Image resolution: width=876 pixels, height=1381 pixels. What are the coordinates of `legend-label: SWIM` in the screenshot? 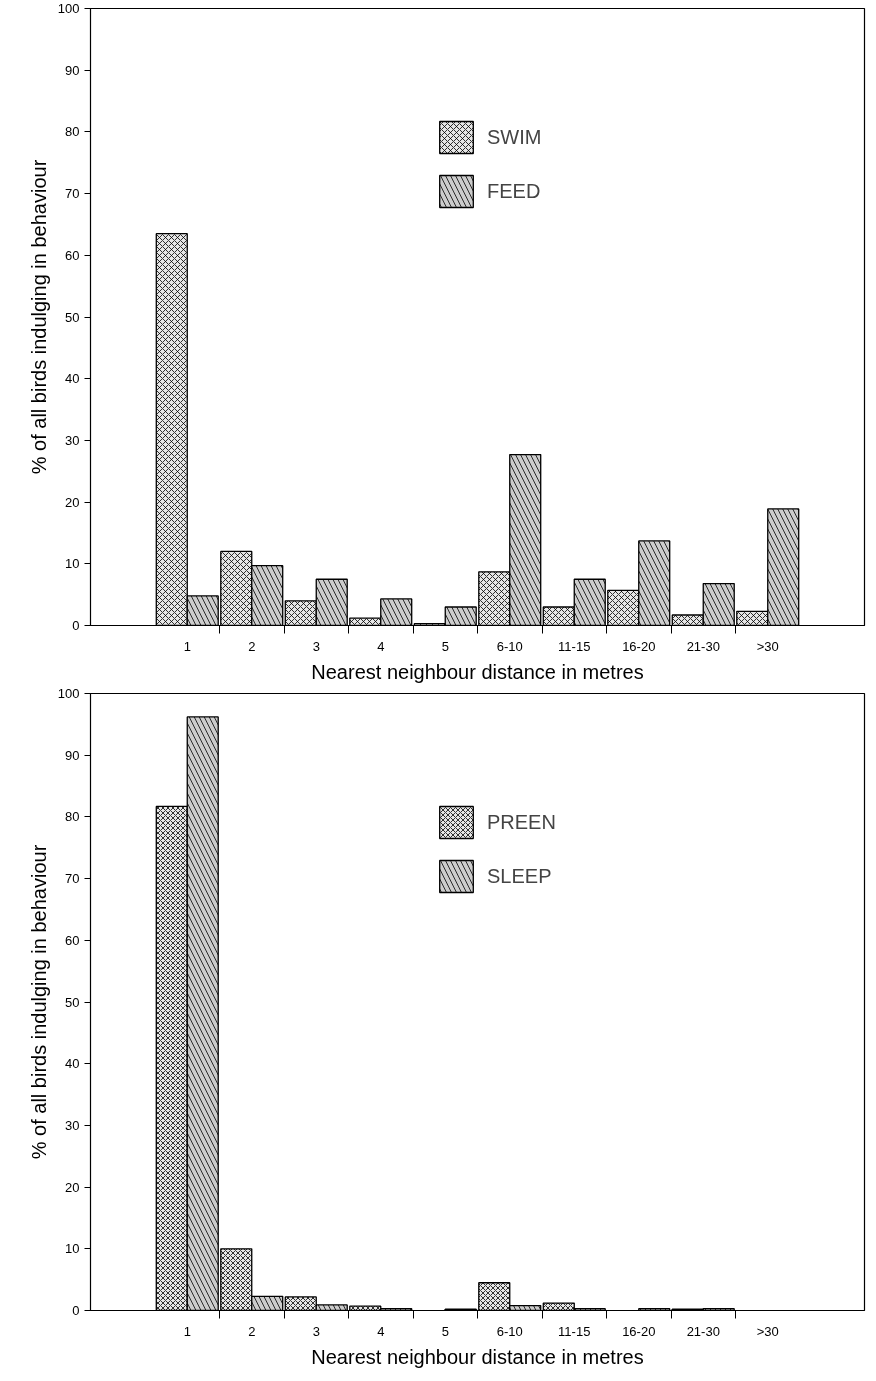 It's located at (514, 137).